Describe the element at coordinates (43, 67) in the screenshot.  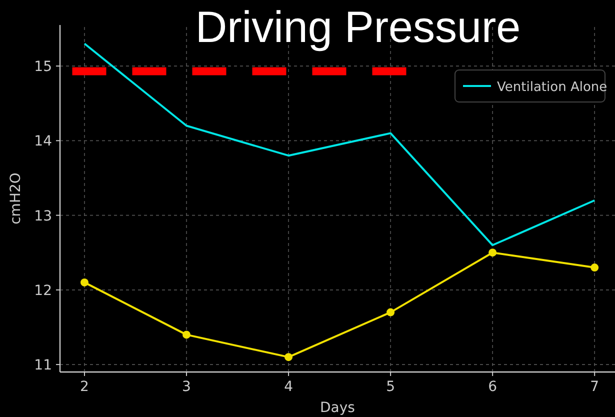
I see `y-tick-label: 15` at that location.